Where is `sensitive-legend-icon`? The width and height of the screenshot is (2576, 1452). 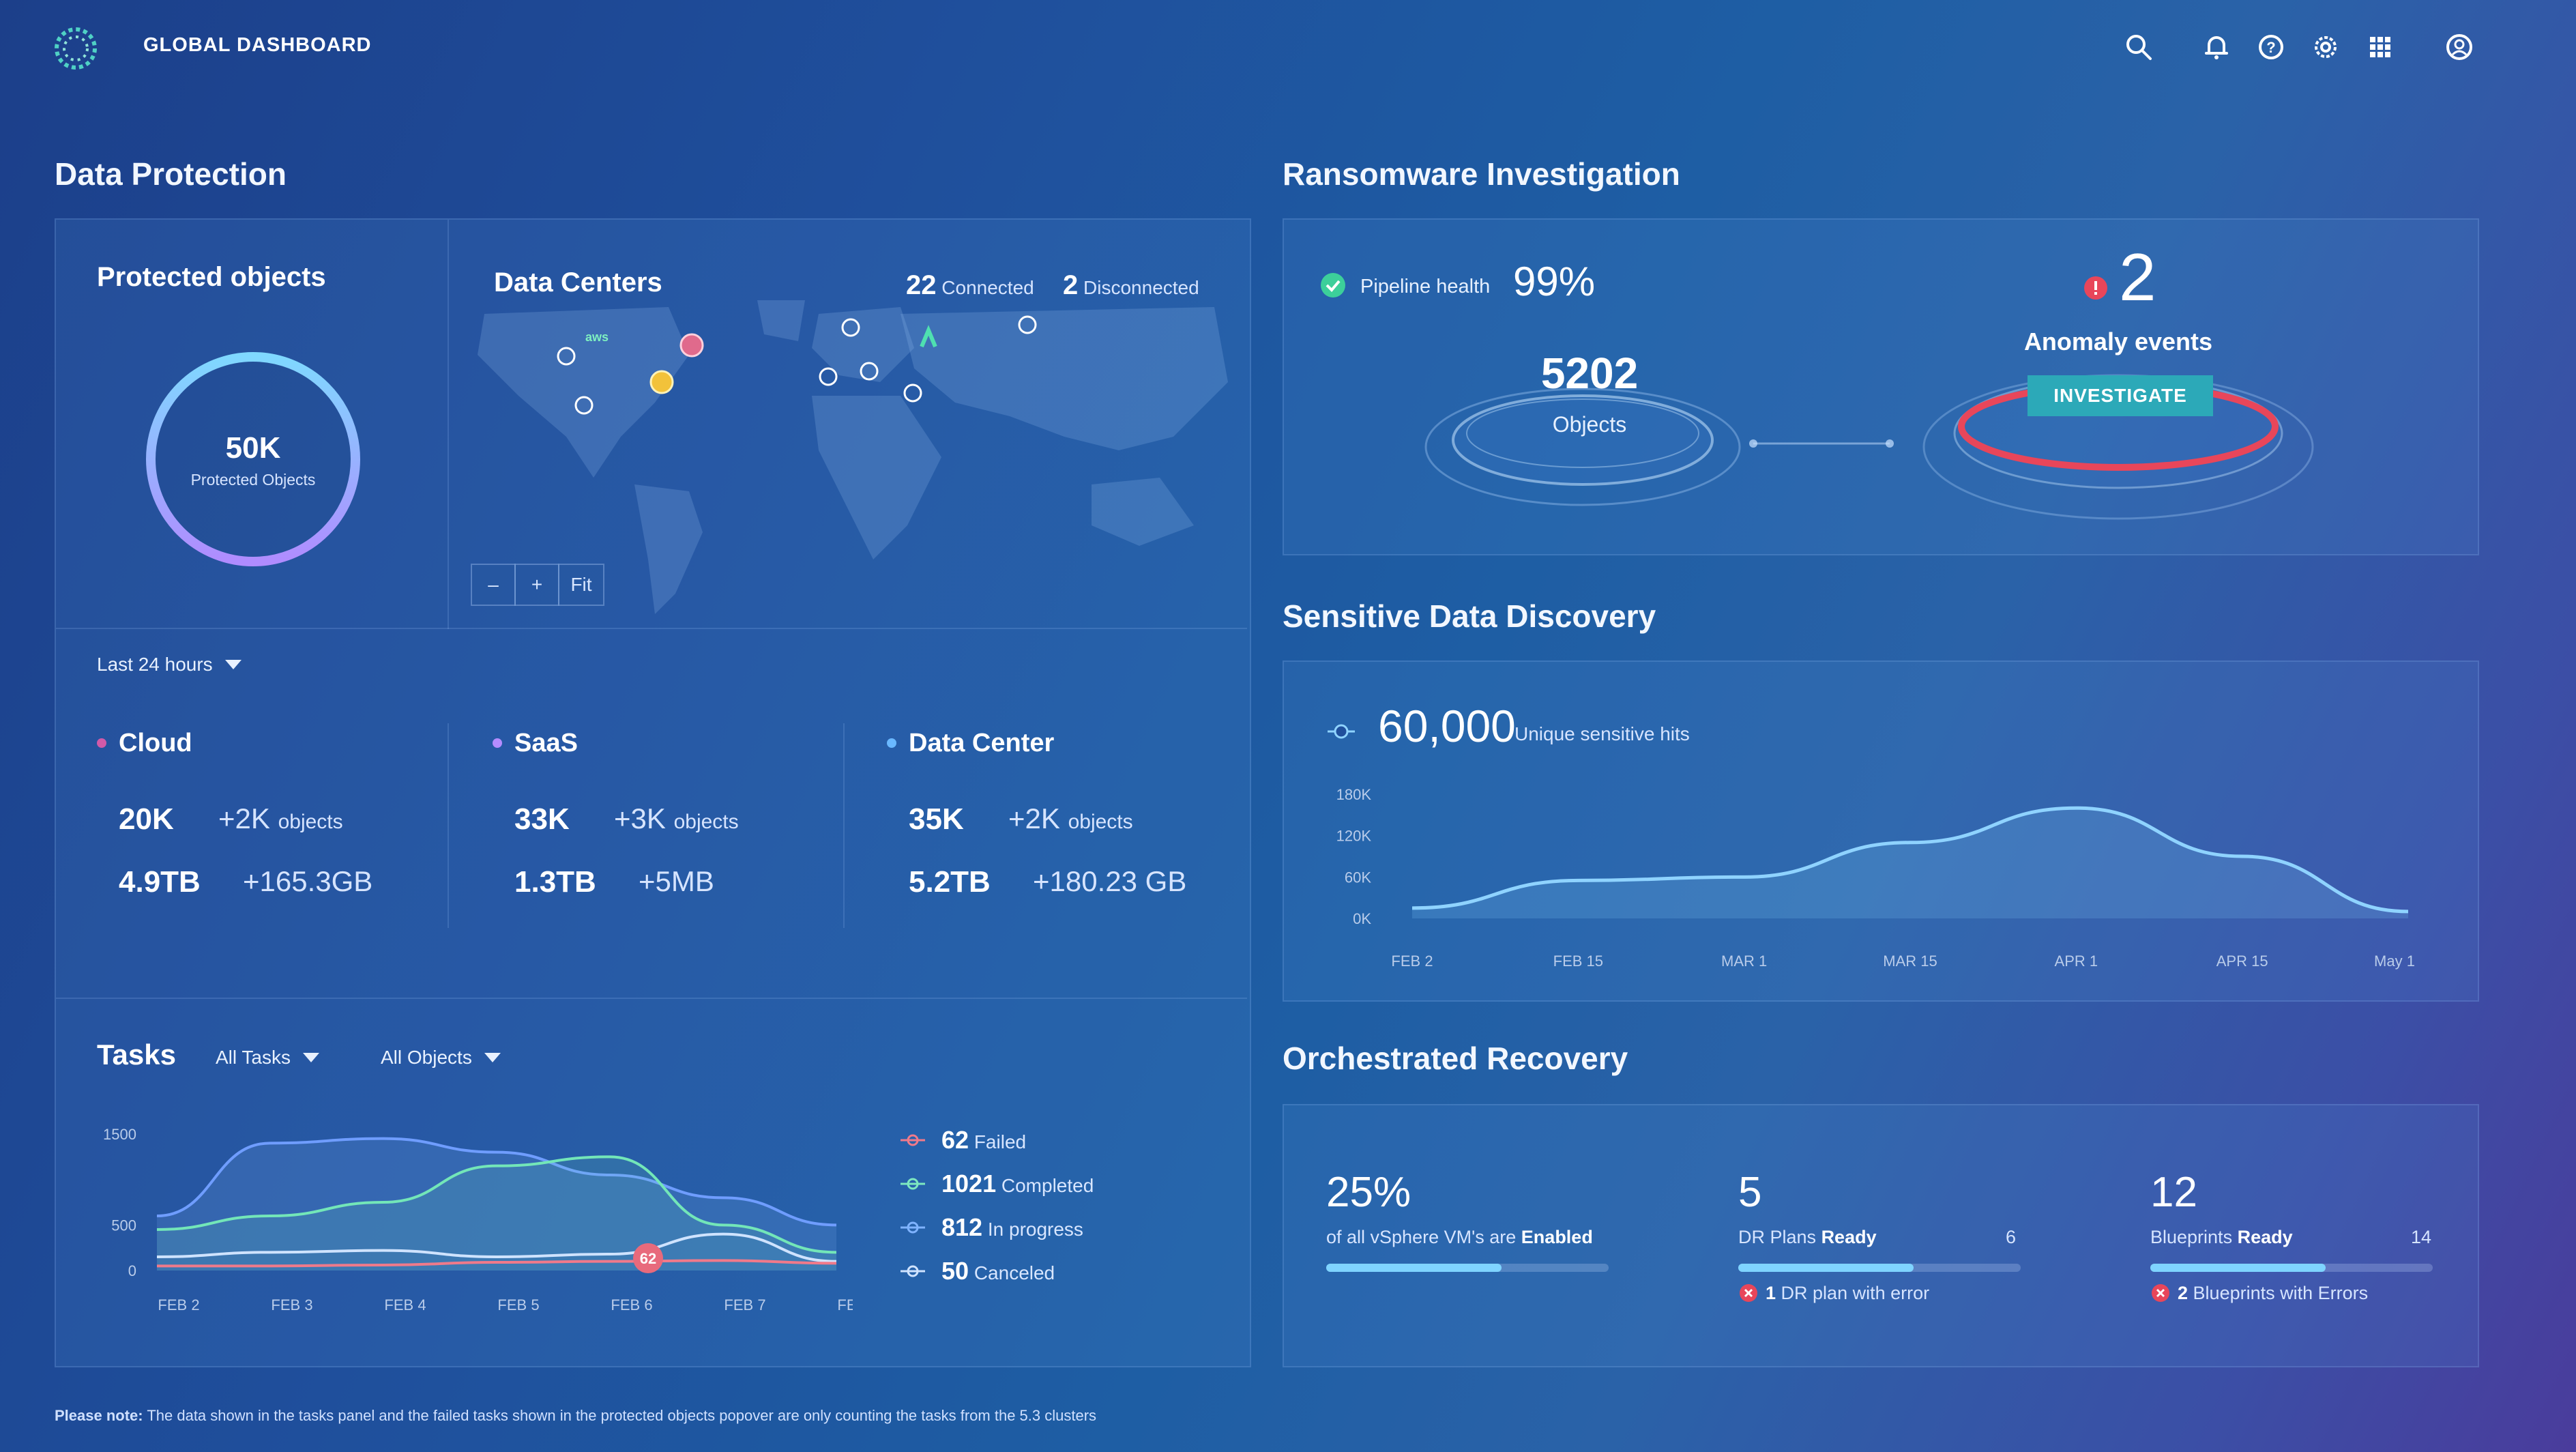
sensitive-legend-icon is located at coordinates (1341, 731).